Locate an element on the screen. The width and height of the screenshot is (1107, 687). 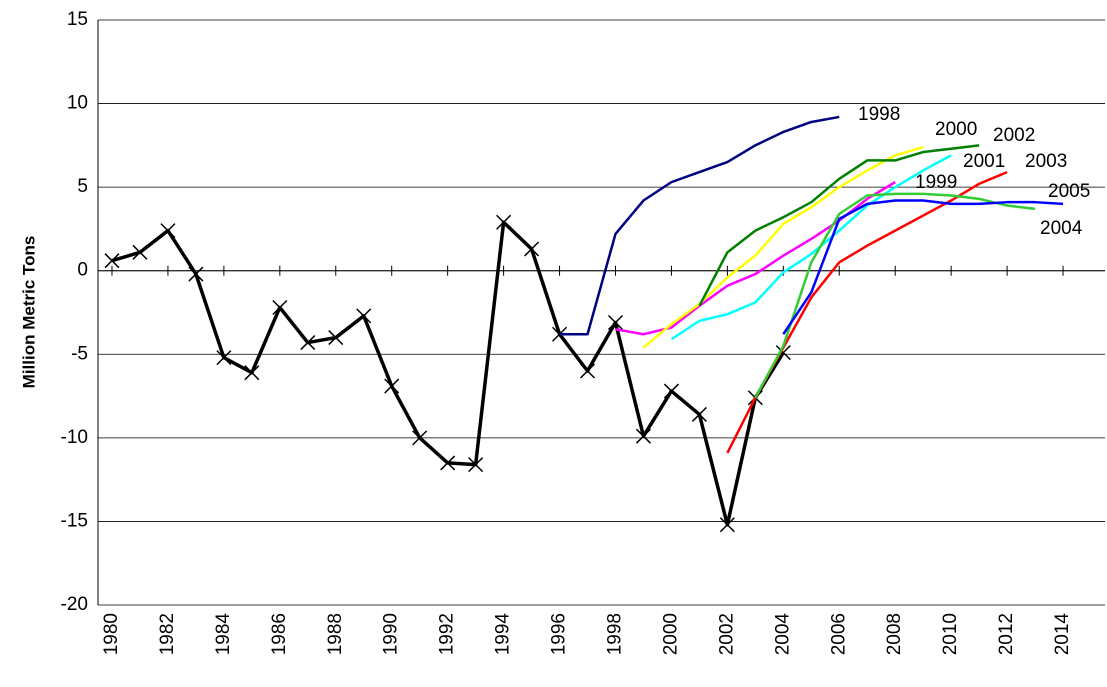
x-tick-label: 2014 is located at coordinates (1062, 634).